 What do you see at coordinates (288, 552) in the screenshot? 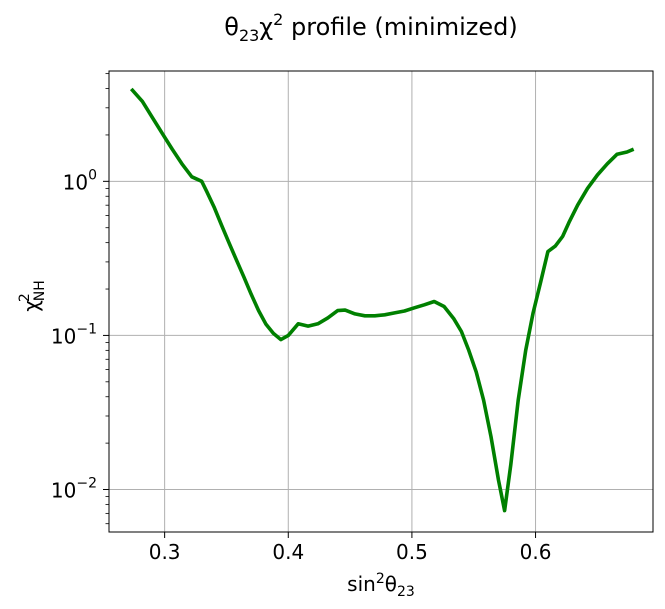
I see `x-tick-label: 0.4` at bounding box center [288, 552].